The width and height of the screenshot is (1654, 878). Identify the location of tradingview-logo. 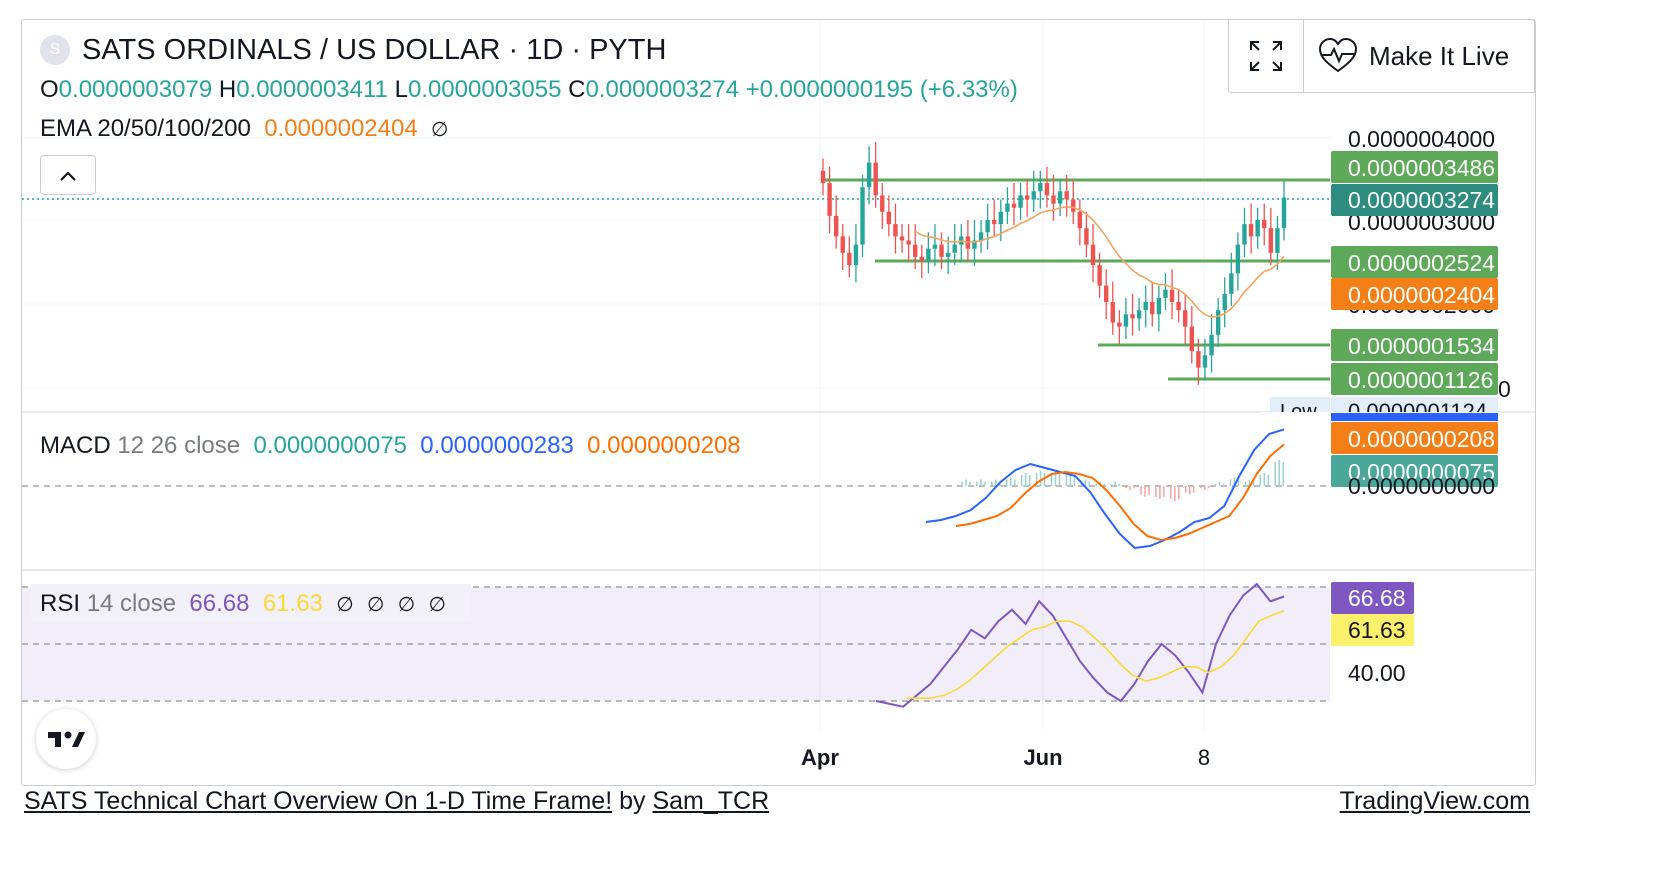
(66, 739).